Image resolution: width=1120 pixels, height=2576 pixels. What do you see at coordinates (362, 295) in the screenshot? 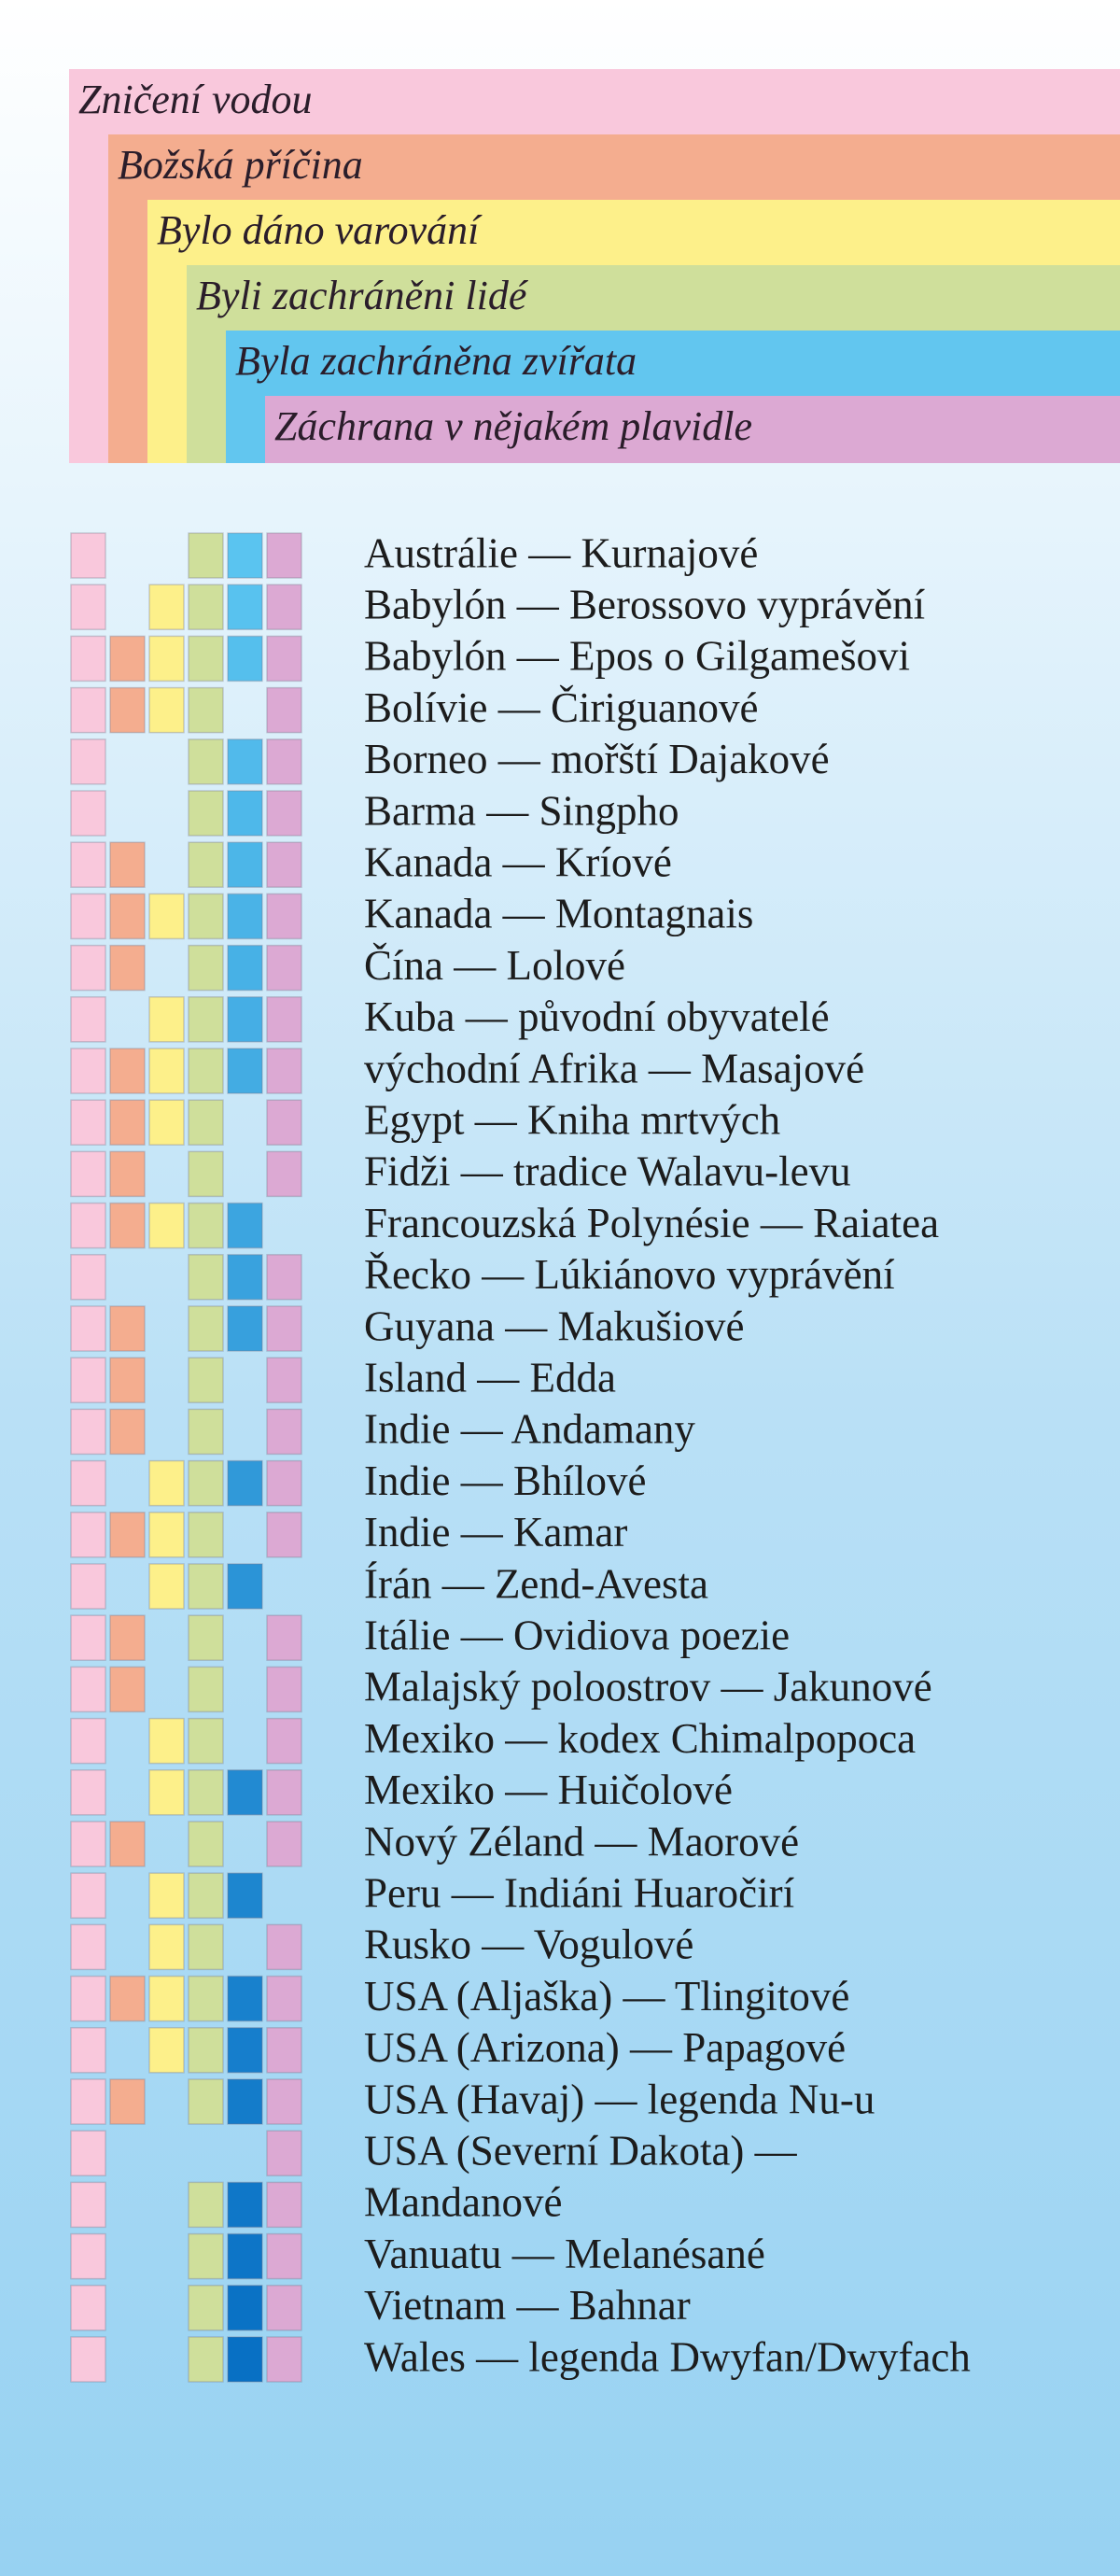
I see `category-label: Byli zachráněni lidé` at bounding box center [362, 295].